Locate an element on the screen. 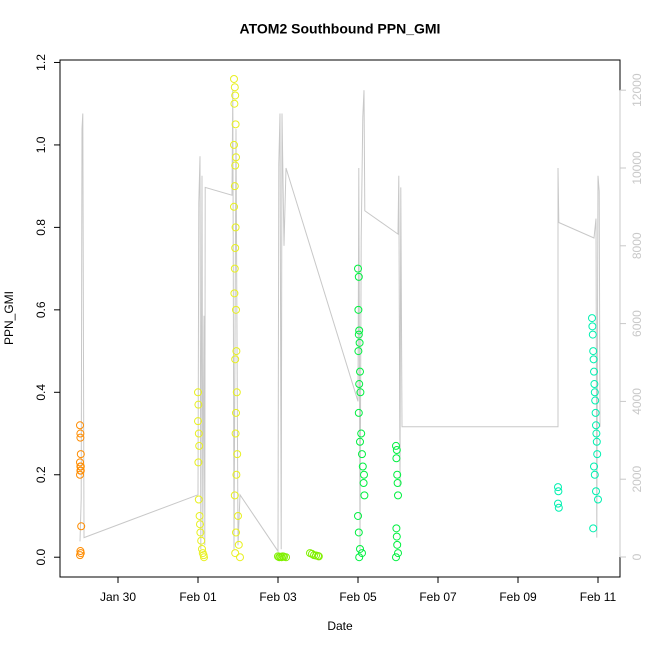 The image size is (650, 655). x-tick-label: Feb 01 is located at coordinates (198, 597).